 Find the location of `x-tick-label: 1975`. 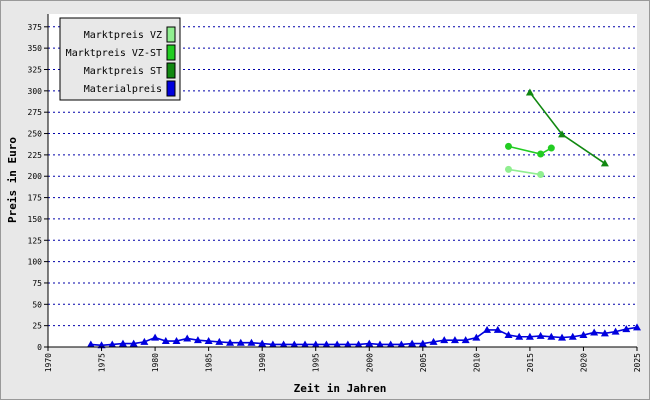

x-tick-label: 1975 is located at coordinates (102, 362).